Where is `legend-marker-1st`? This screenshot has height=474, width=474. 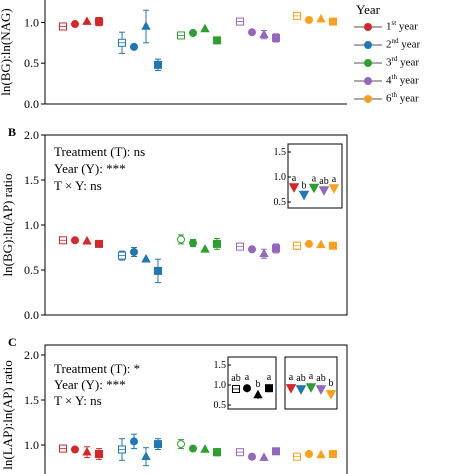 legend-marker-1st is located at coordinates (368, 27).